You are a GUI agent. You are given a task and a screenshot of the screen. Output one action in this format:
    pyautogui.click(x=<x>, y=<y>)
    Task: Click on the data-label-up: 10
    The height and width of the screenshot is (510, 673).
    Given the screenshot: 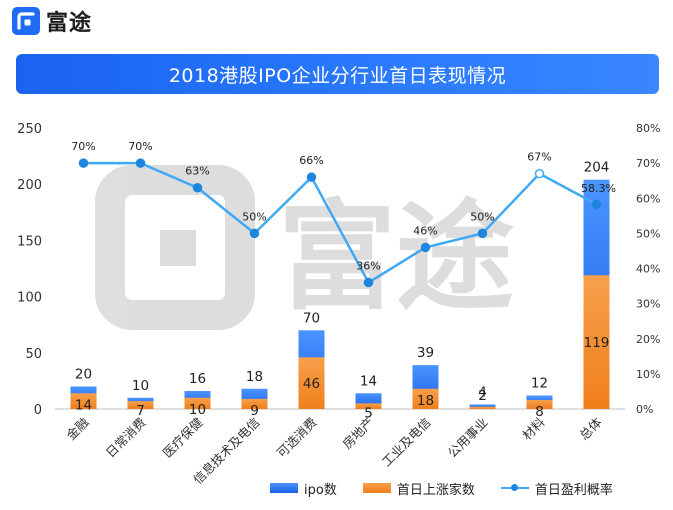 What is the action you would take?
    pyautogui.click(x=197, y=410)
    